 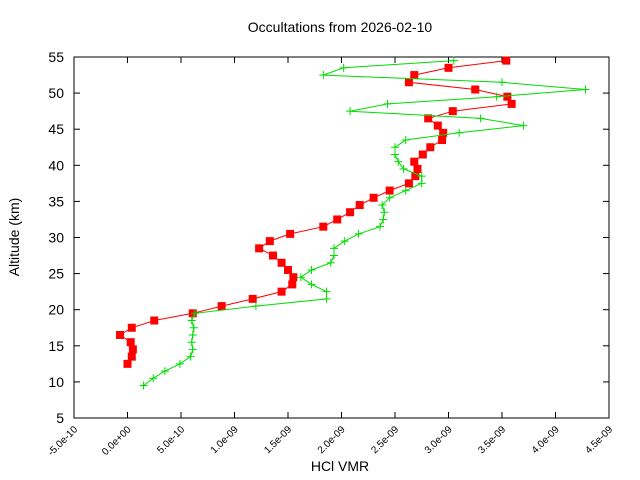 What do you see at coordinates (117, 441) in the screenshot?
I see `x-tick-label: 0.0e+00` at bounding box center [117, 441].